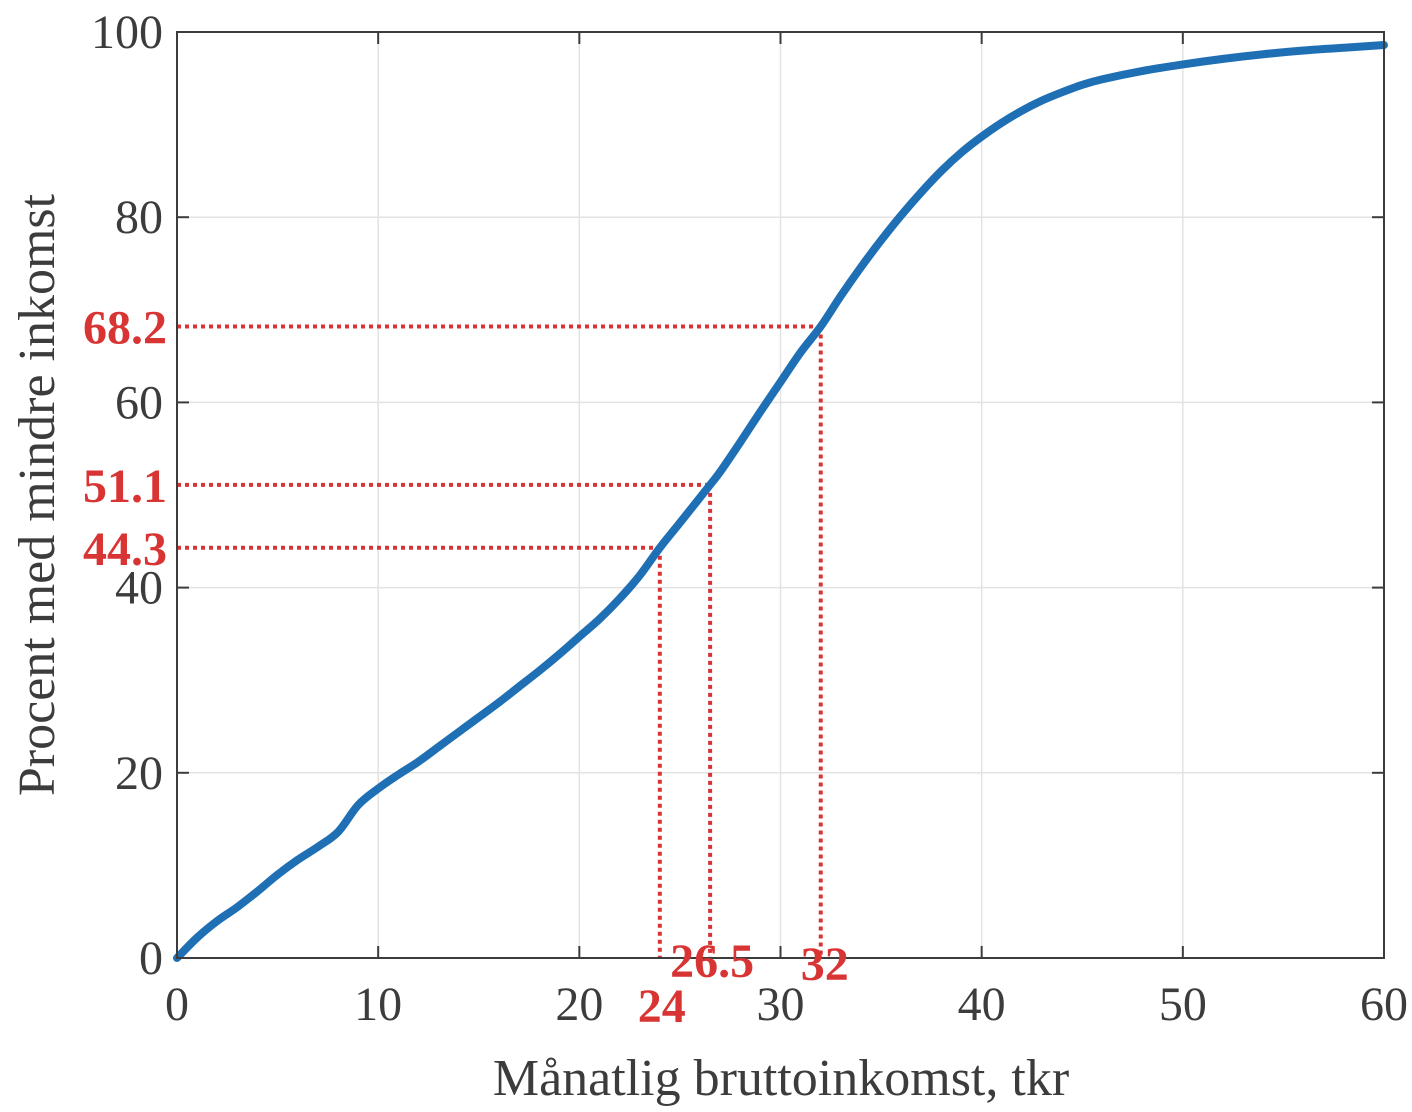  Describe the element at coordinates (139, 773) in the screenshot. I see `y-tick-label: 20` at that location.